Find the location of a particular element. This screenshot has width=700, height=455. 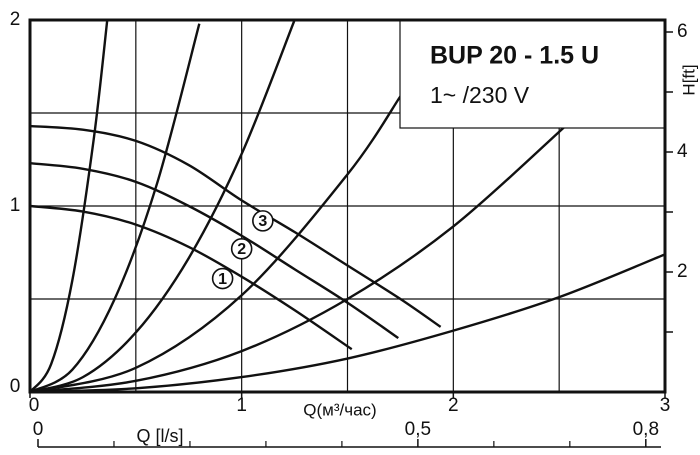

y2-axis-label: H[ft] is located at coordinates (688, 79).